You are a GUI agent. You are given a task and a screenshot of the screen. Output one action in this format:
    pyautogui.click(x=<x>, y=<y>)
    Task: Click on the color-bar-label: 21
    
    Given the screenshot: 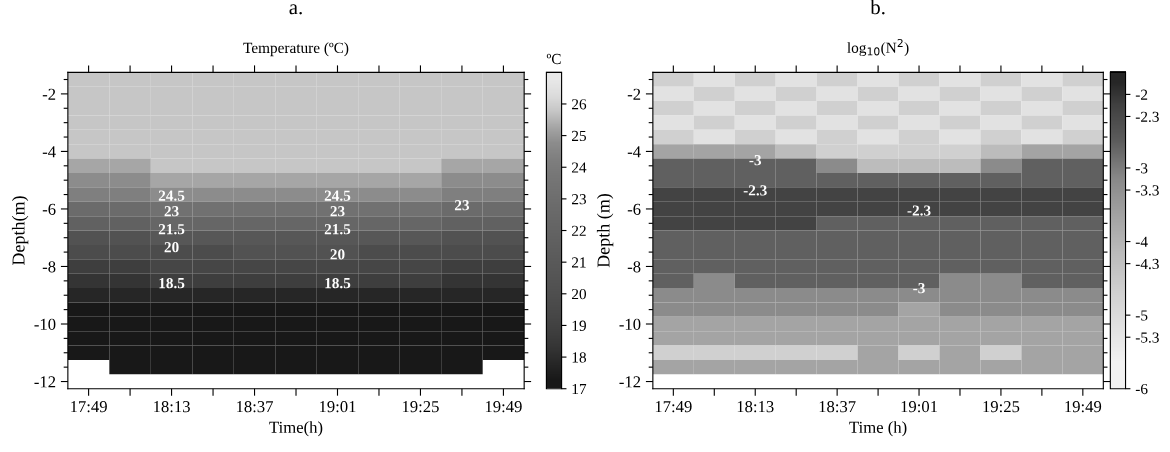 What is the action you would take?
    pyautogui.click(x=578, y=262)
    